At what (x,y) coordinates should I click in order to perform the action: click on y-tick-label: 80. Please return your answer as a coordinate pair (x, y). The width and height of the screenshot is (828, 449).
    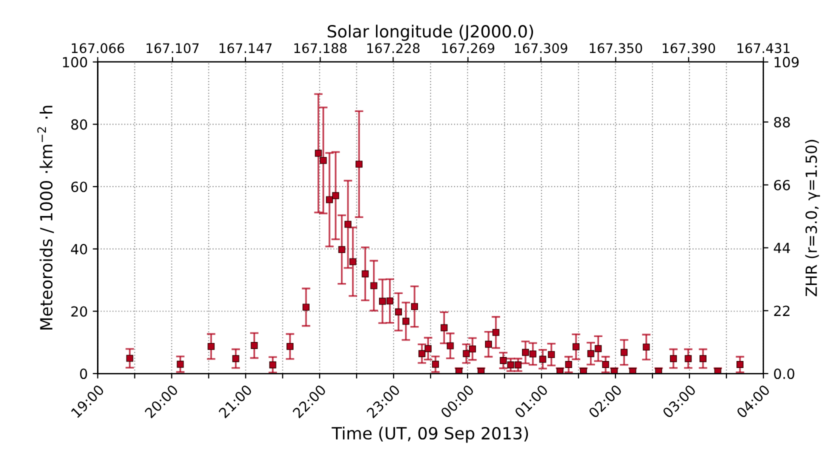
    Looking at the image, I should click on (79, 124).